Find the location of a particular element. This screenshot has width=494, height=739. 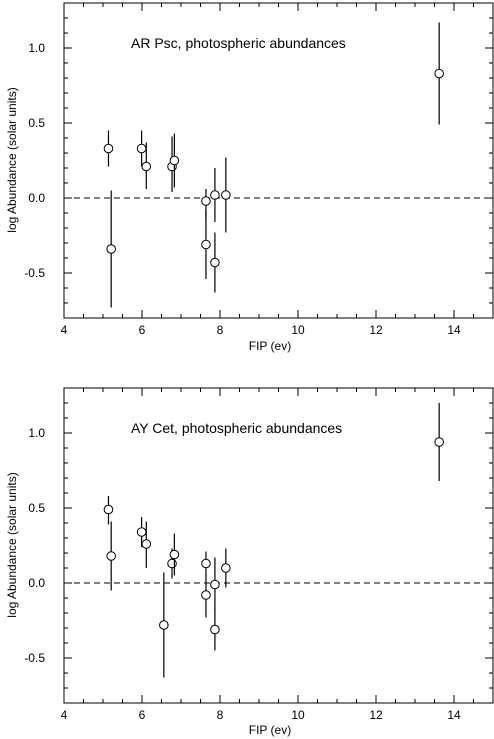

panel-title: AY Cet, photospheric abundances is located at coordinates (236, 428).